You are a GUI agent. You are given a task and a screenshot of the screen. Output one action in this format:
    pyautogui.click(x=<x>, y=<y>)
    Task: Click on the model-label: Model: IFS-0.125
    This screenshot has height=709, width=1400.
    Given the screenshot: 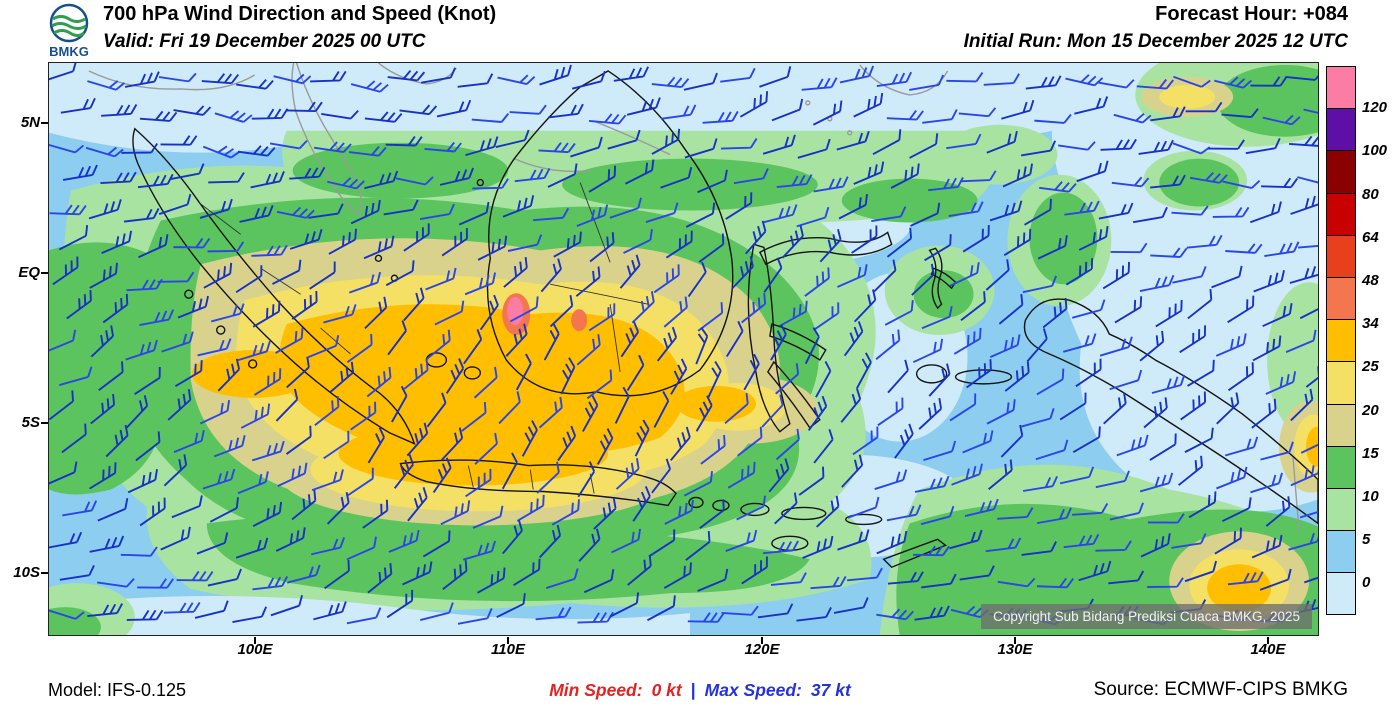 What is the action you would take?
    pyautogui.click(x=117, y=690)
    